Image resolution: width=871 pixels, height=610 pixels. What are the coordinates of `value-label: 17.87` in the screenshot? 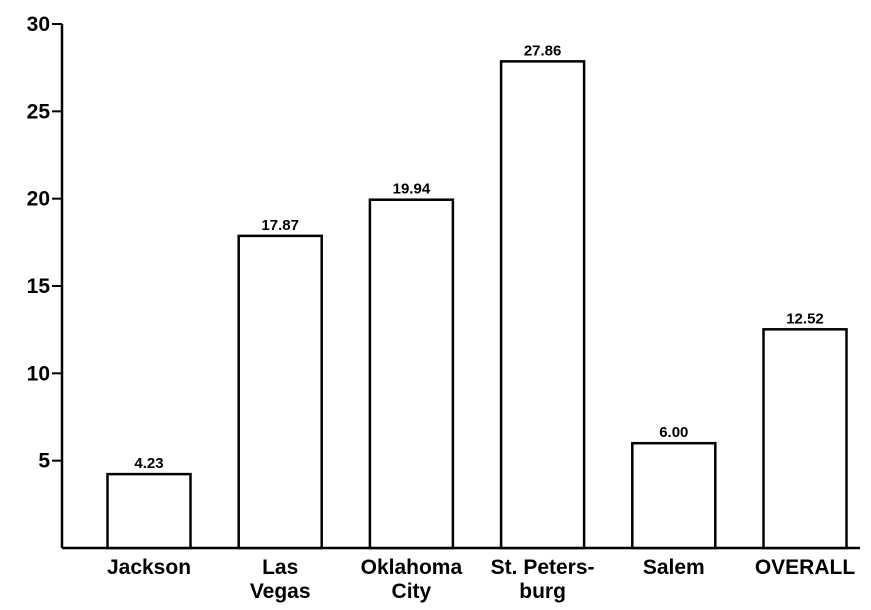 It's located at (280, 225).